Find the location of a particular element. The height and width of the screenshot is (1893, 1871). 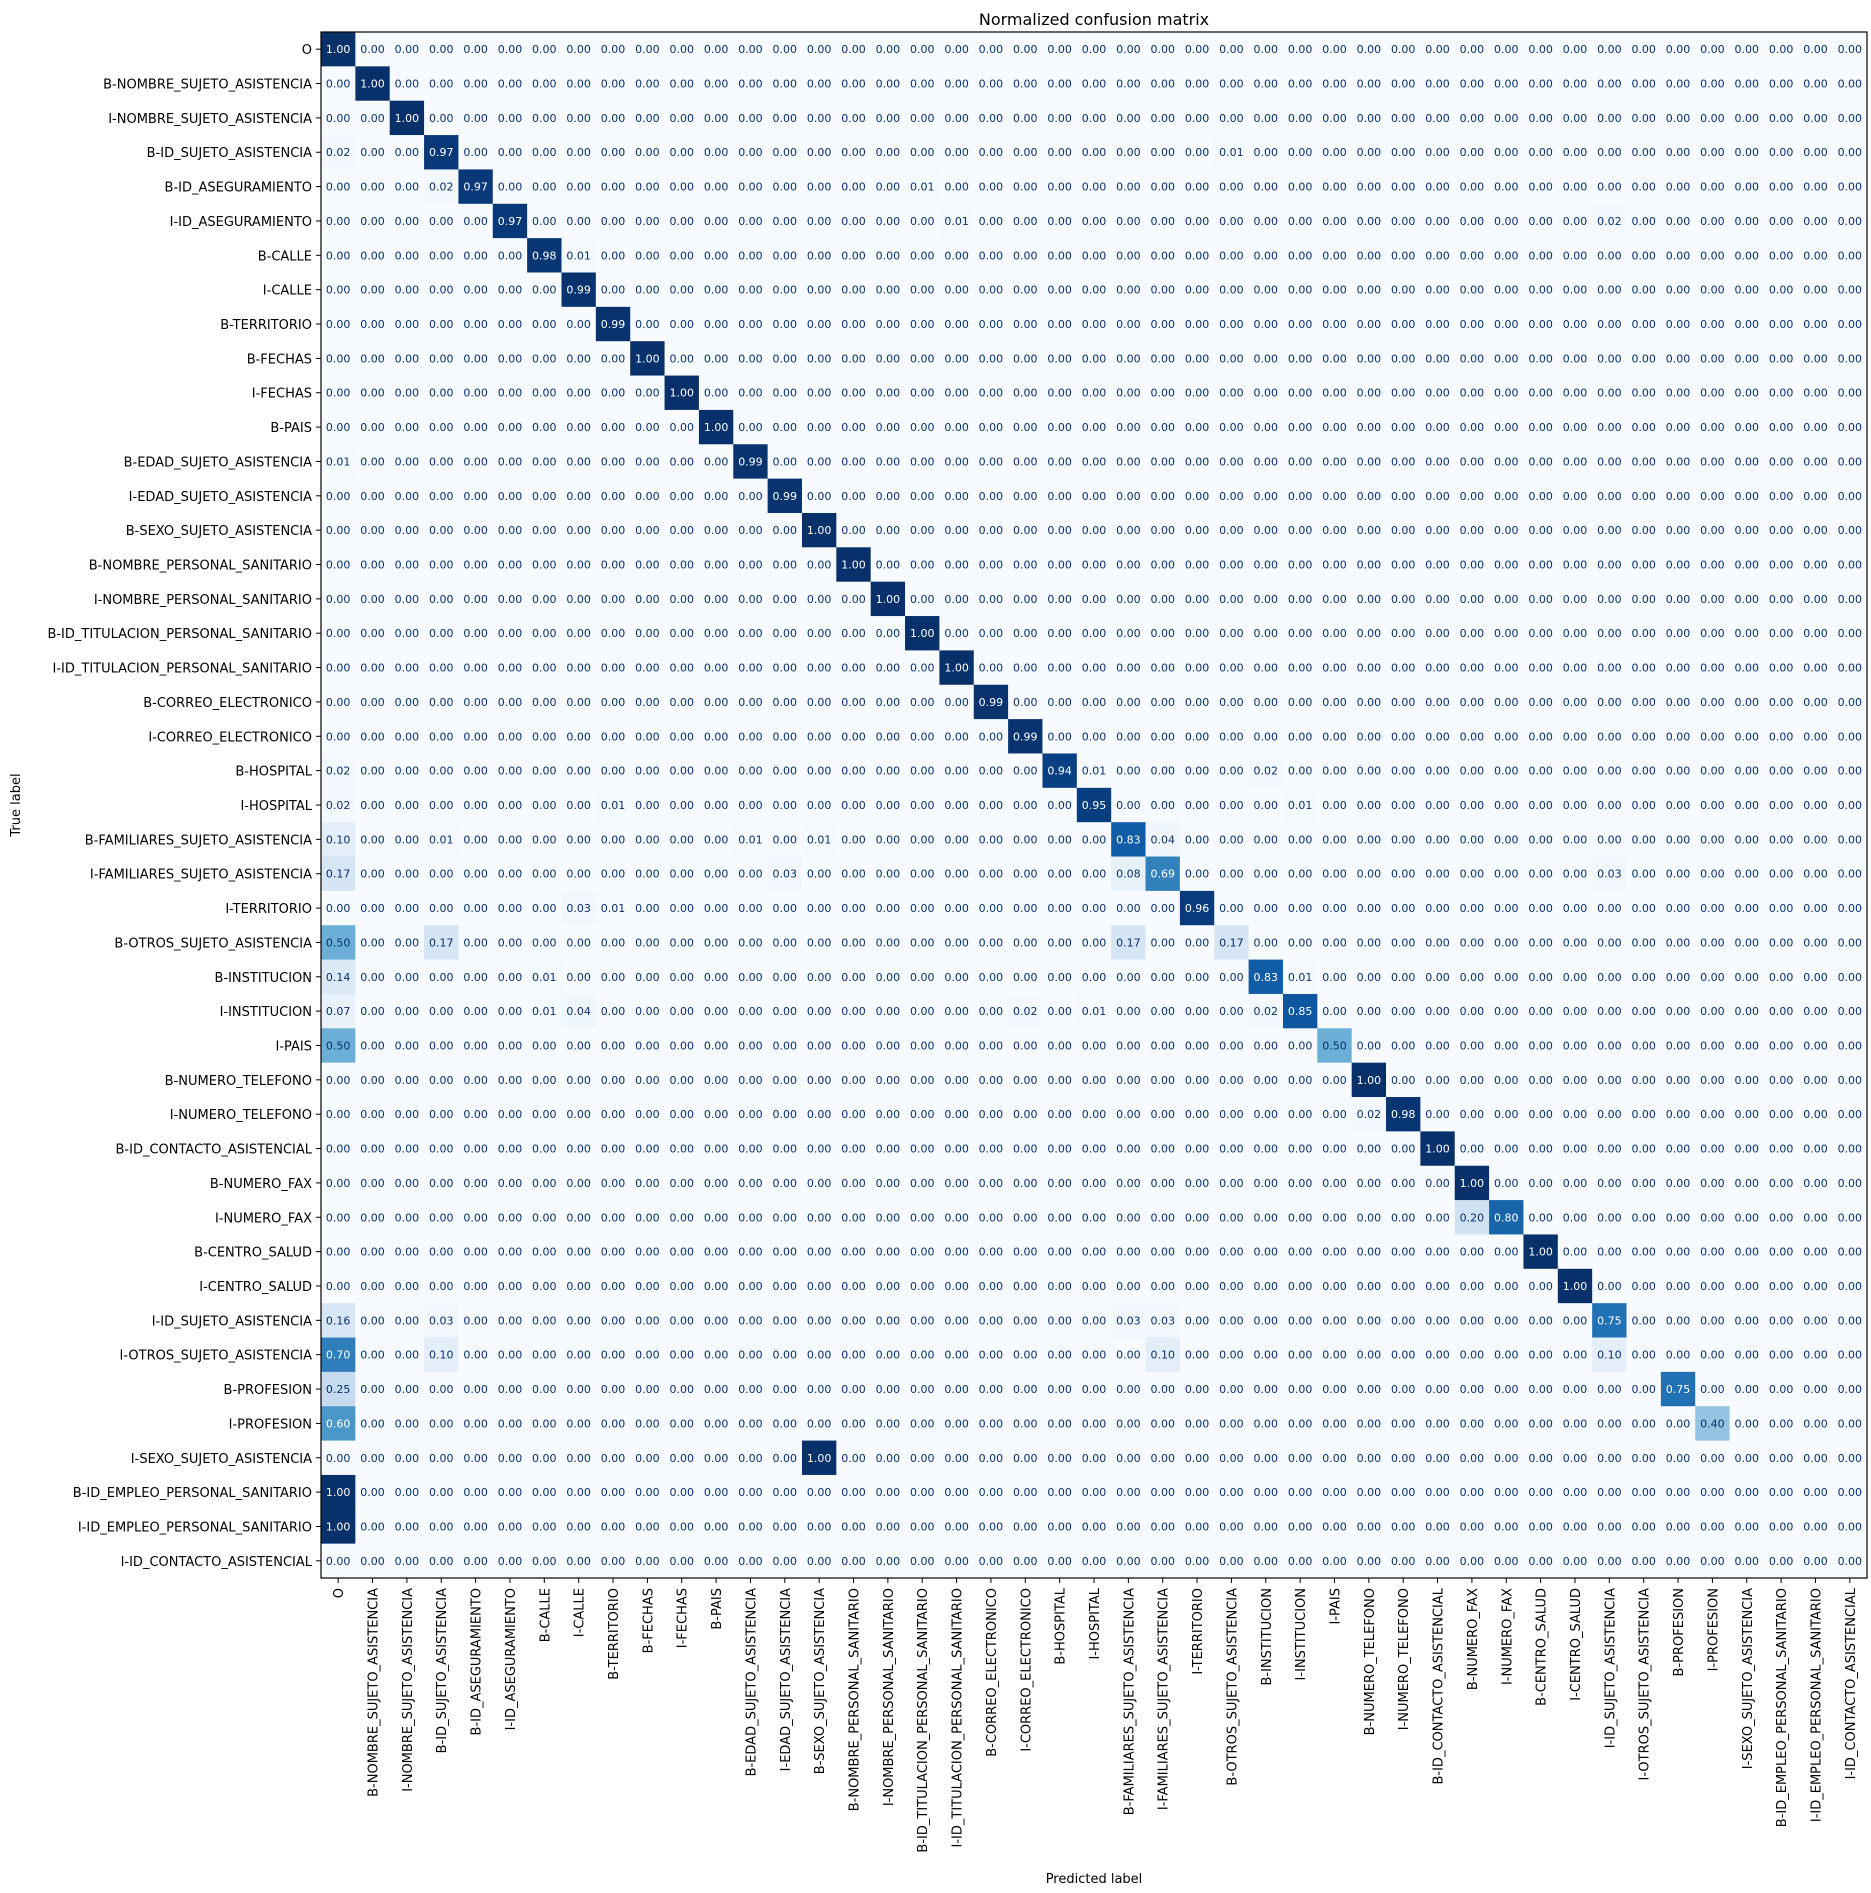

y-tick-label: I-NUMERO_TELEFONO is located at coordinates (241, 1115).